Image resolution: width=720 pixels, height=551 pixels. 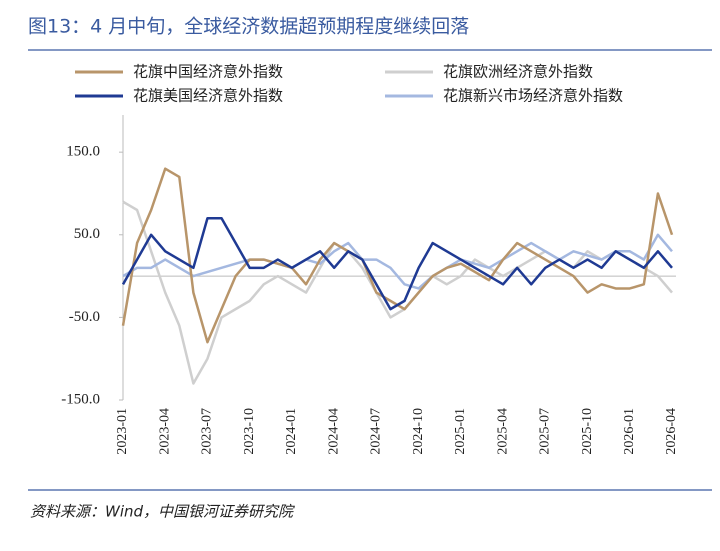 I want to click on x-tick-label: 2025-07, so click(x=545, y=431).